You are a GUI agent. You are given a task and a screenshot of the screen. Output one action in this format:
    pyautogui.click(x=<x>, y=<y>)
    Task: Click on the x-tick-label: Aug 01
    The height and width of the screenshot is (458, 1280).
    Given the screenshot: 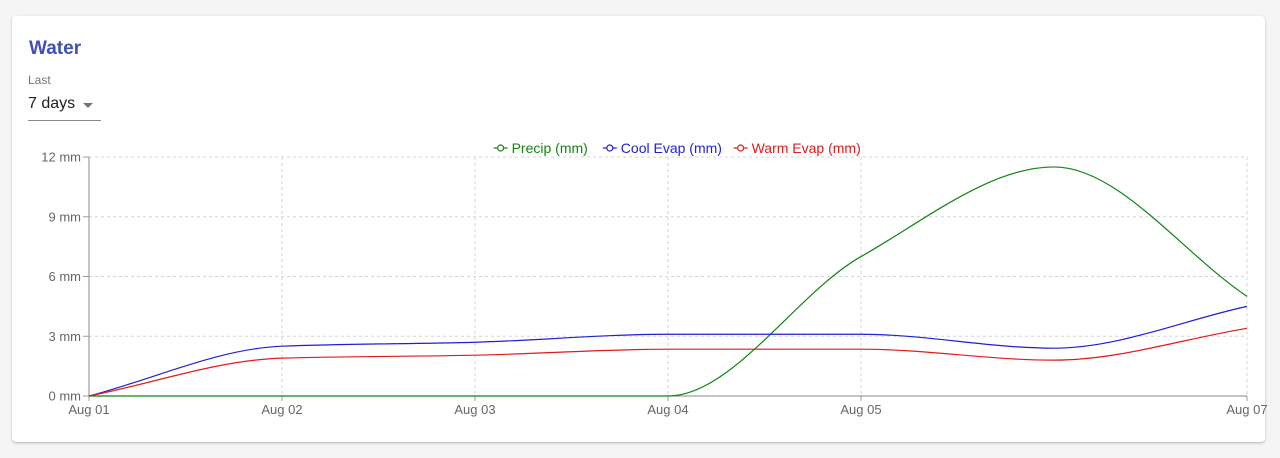 What is the action you would take?
    pyautogui.click(x=88, y=409)
    